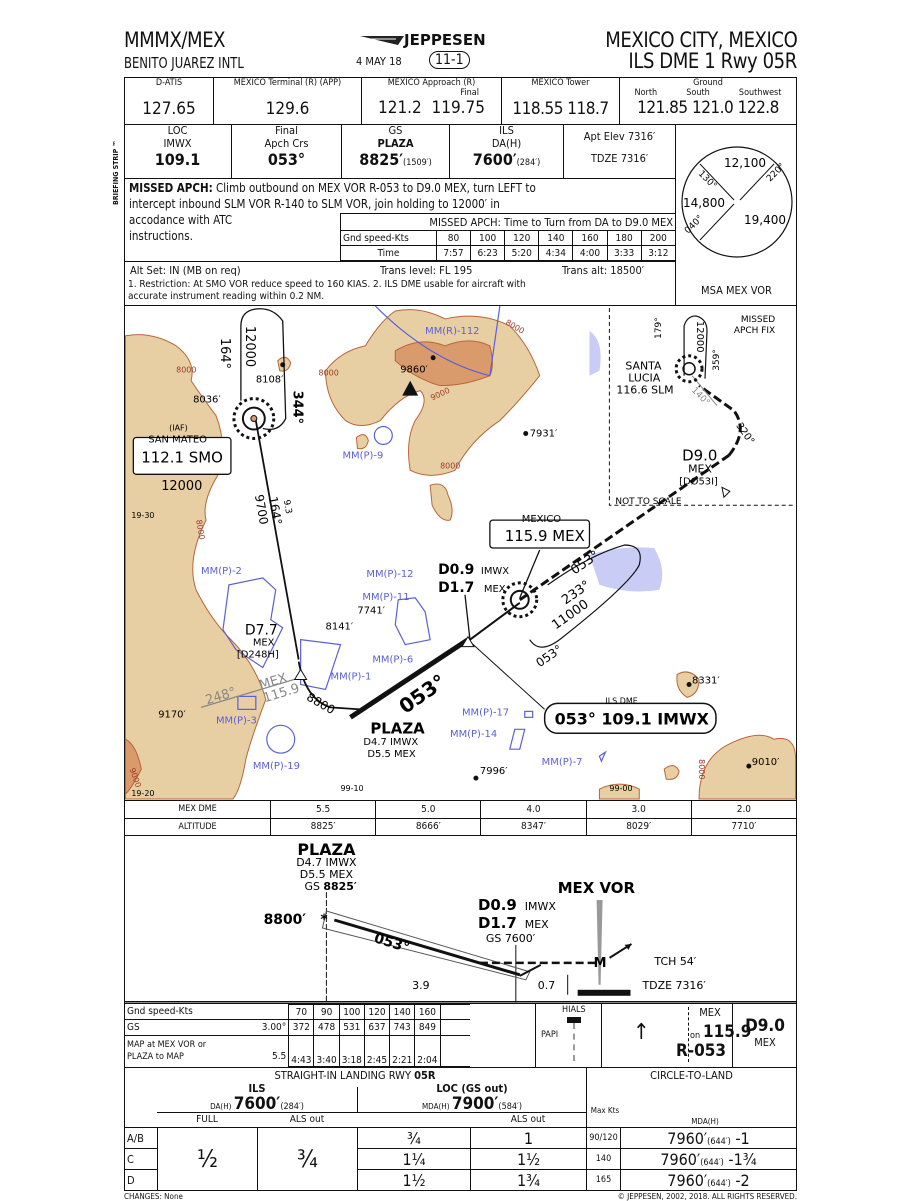  I want to click on speed-cell: 160, so click(590, 238).